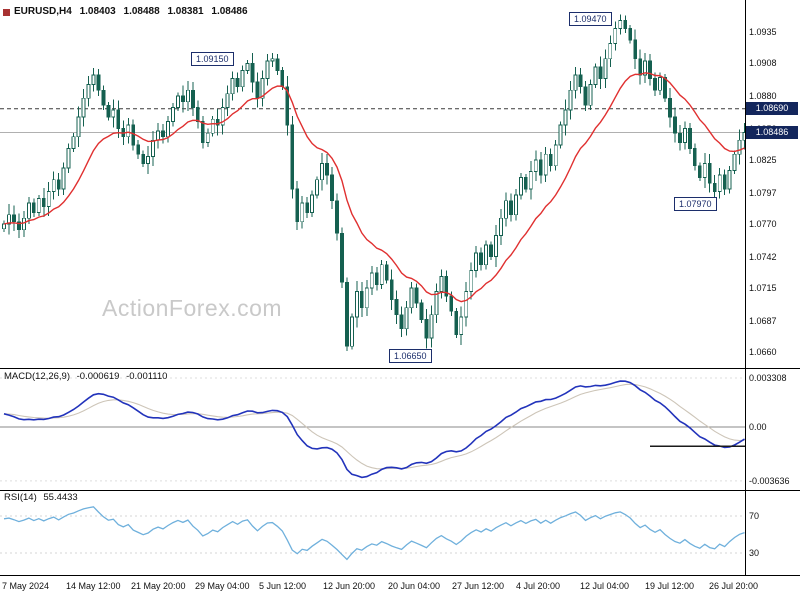  What do you see at coordinates (763, 256) in the screenshot?
I see `price-axis-tick: 1.0742` at bounding box center [763, 256].